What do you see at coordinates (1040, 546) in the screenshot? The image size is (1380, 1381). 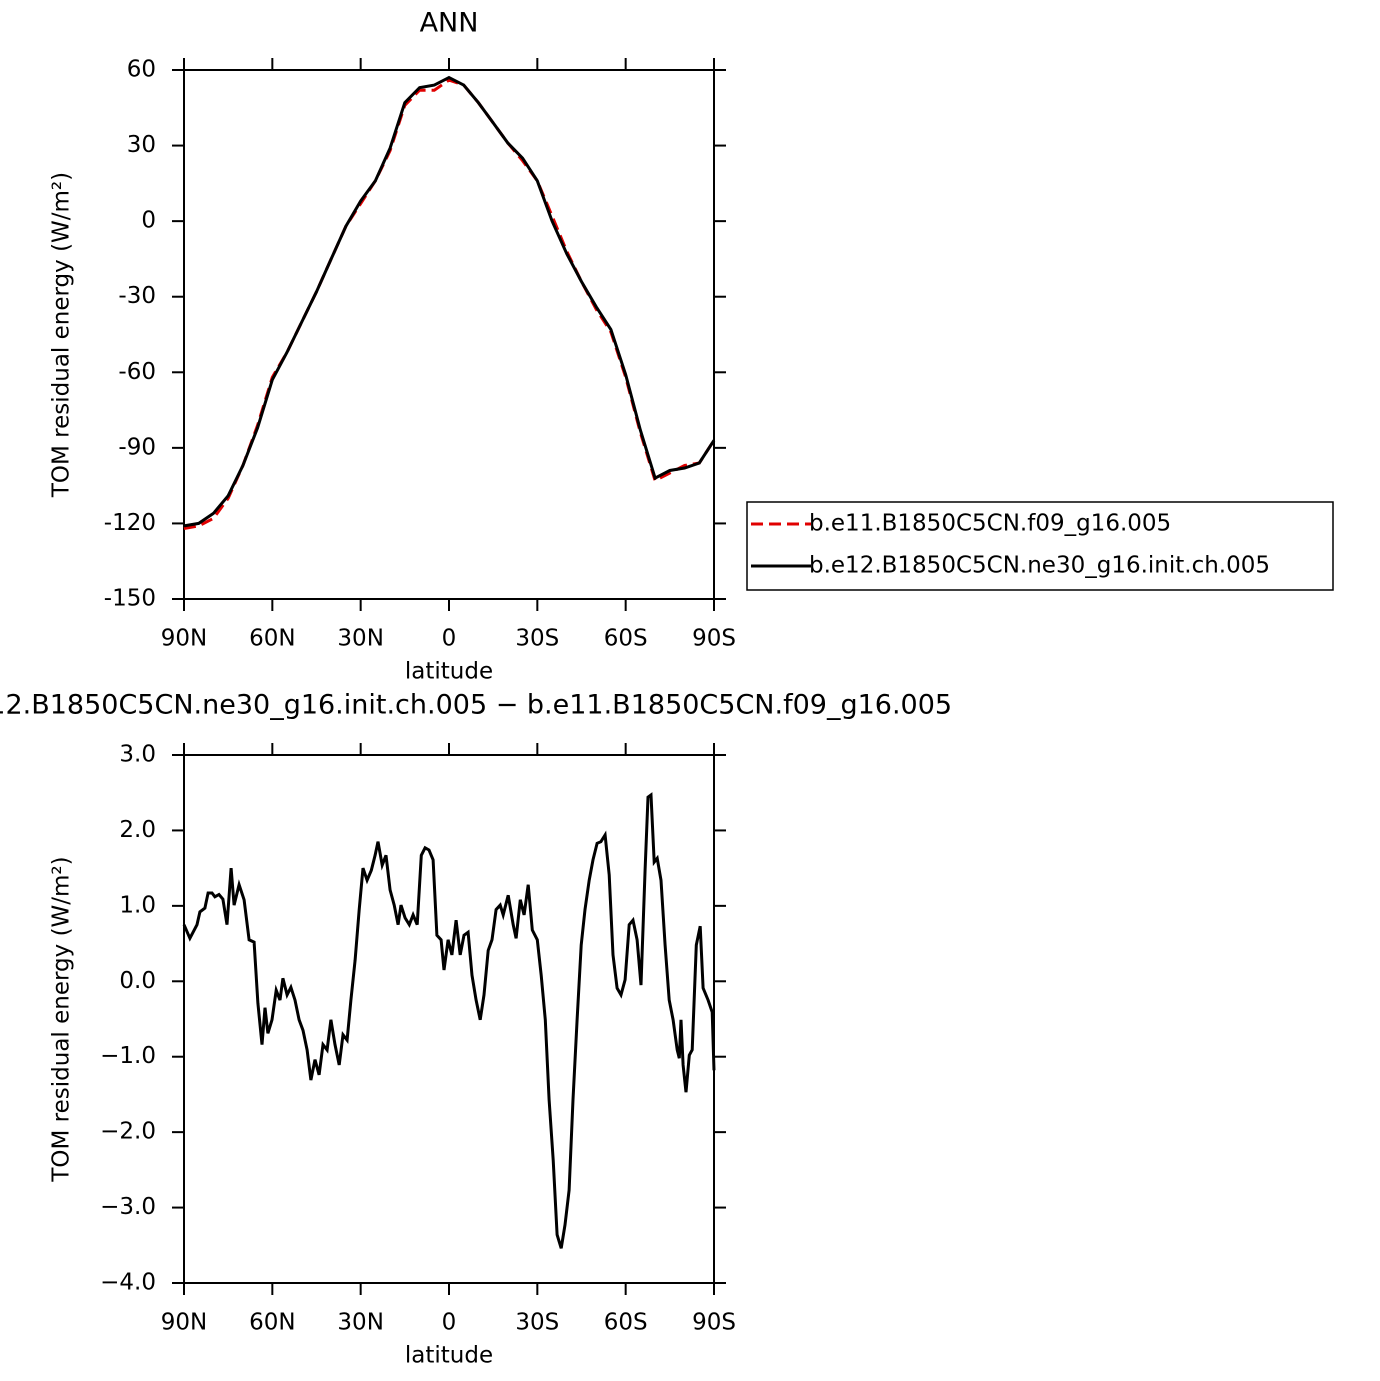 I see `legend-box` at bounding box center [1040, 546].